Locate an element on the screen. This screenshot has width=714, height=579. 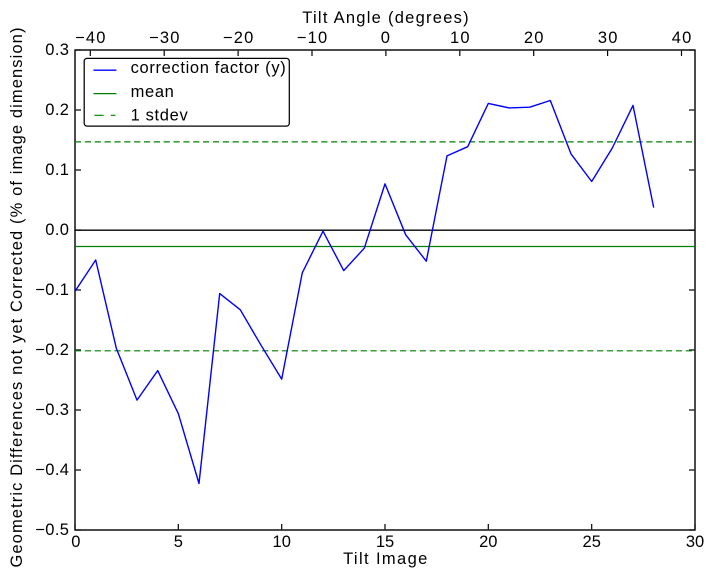
svg-text: 0.2 is located at coordinates (57, 110).